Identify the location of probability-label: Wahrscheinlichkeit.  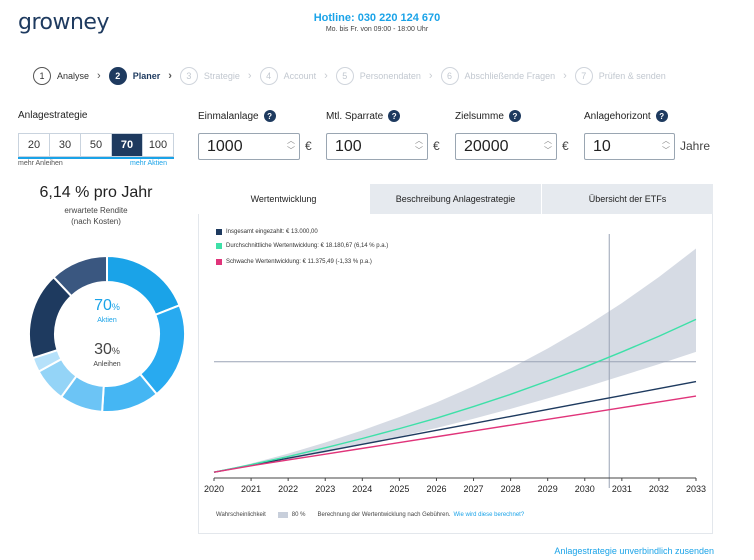
(241, 515).